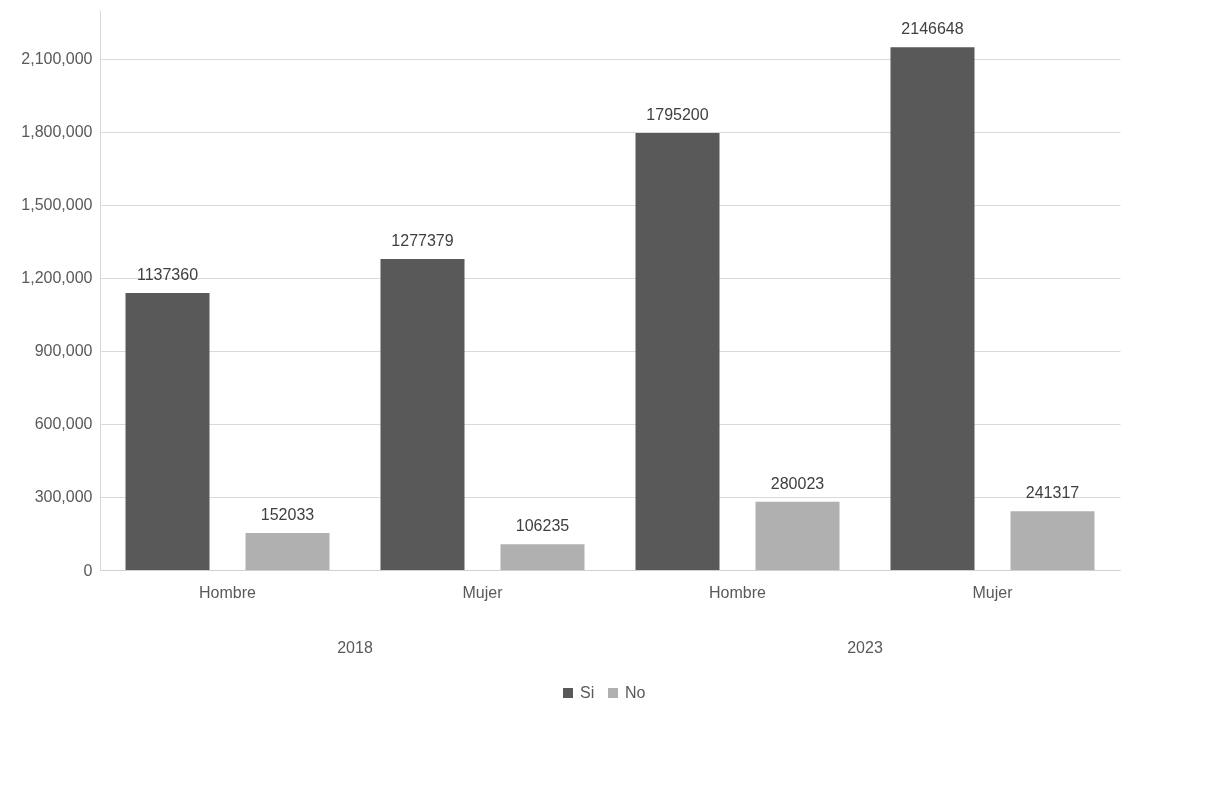 The height and width of the screenshot is (795, 1207). I want to click on y-tick-label: 1,500,000, so click(57, 205).